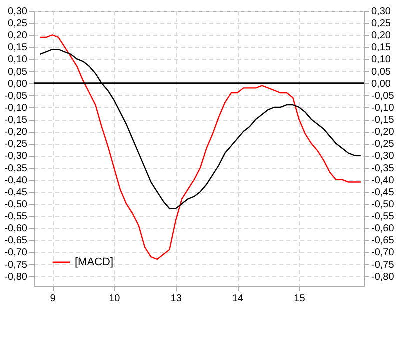 The image size is (415, 338). Describe the element at coordinates (383, 132) in the screenshot. I see `y2-tick-label: -0,20` at that location.